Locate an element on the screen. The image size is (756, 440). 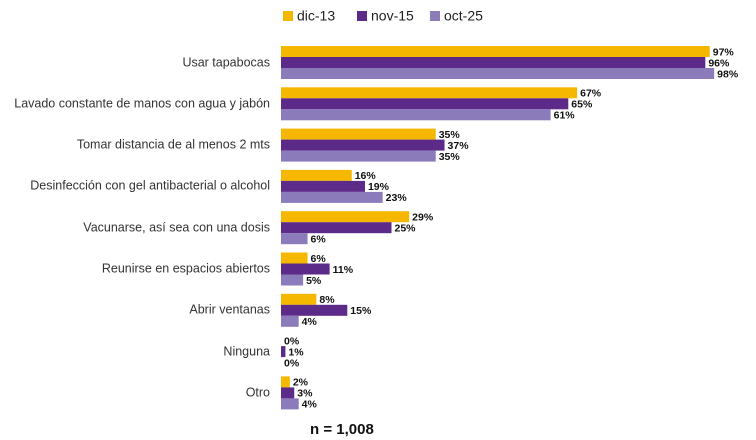
value-label: 23% is located at coordinates (397, 198).